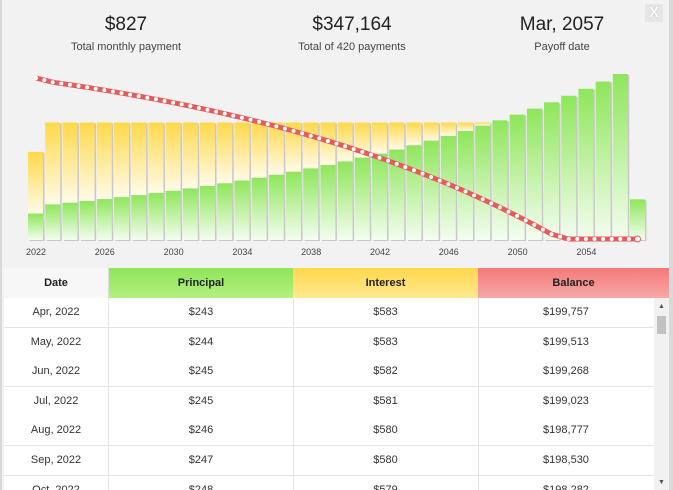 Image resolution: width=673 pixels, height=490 pixels. What do you see at coordinates (352, 32) in the screenshot?
I see `total-payments-stat: $347,164 Total of 420 payments` at bounding box center [352, 32].